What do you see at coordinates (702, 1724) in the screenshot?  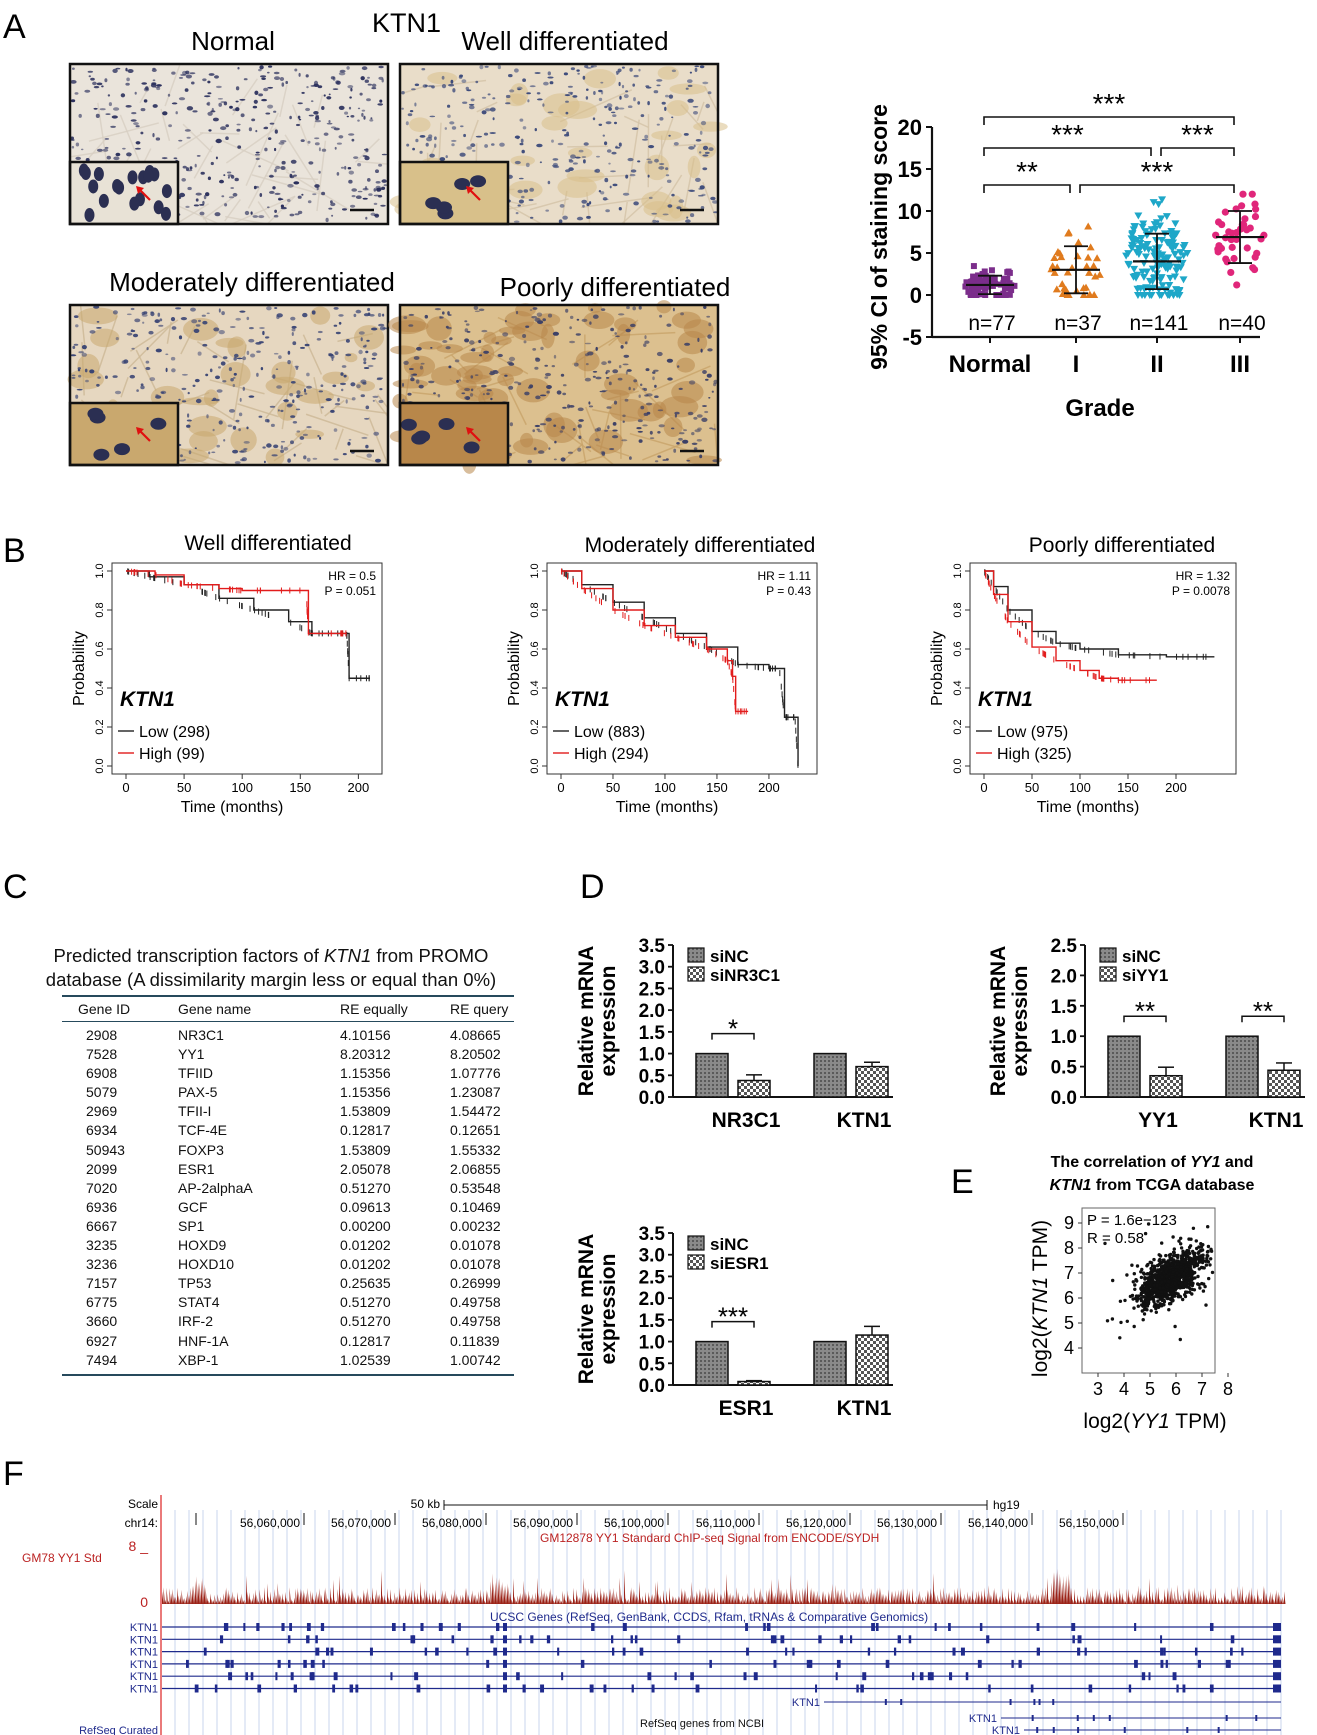 I see `browser-refseq-title: RefSeq genes from NCBI` at bounding box center [702, 1724].